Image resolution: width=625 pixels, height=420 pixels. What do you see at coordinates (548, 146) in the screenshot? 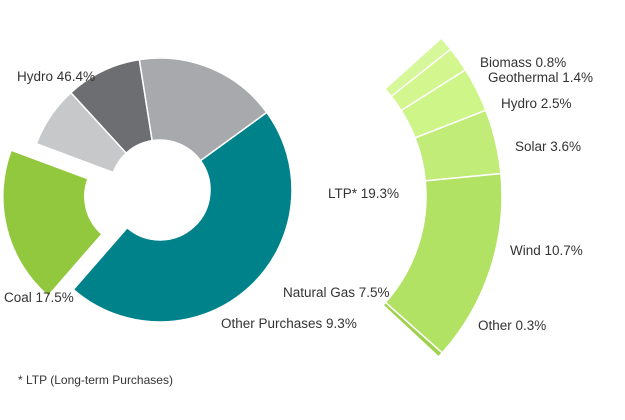
I see `ltp-label-solar: Solar 3.6%` at bounding box center [548, 146].